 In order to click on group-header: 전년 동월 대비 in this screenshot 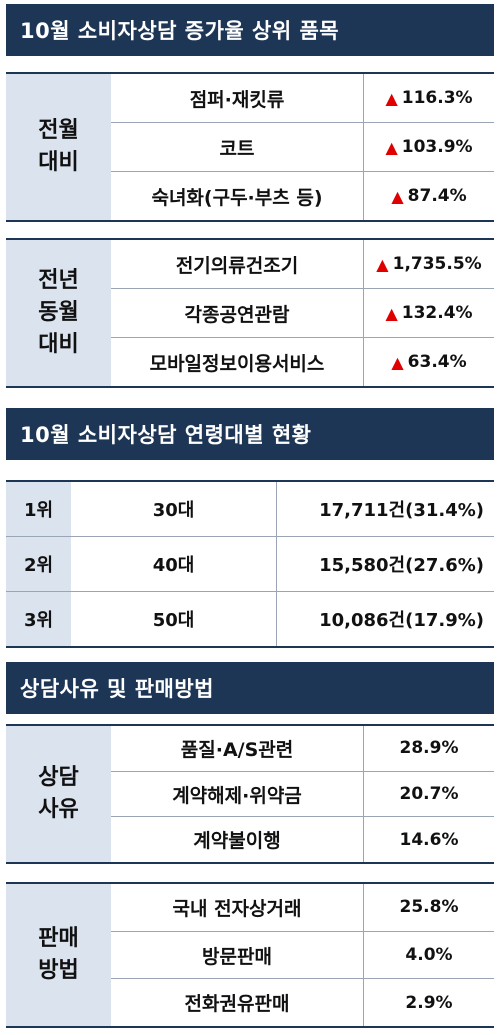, I will do `click(58, 313)`.